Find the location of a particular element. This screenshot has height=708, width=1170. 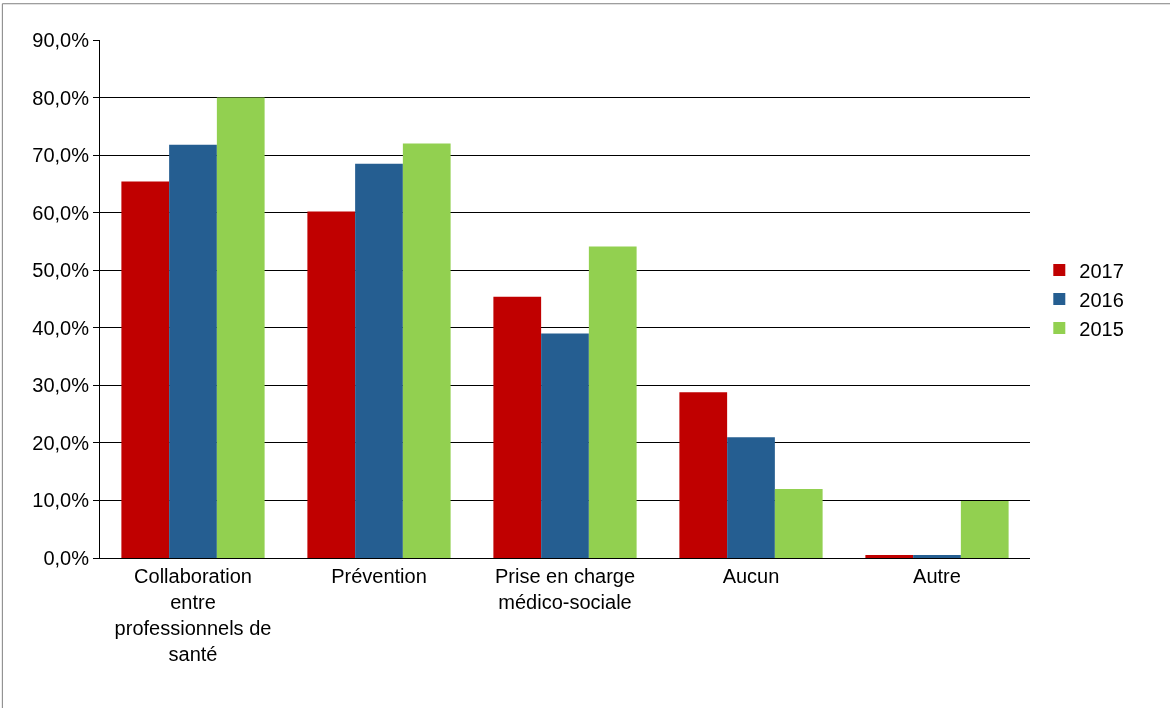

y-tick-label: 40,0% is located at coordinates (61, 327).